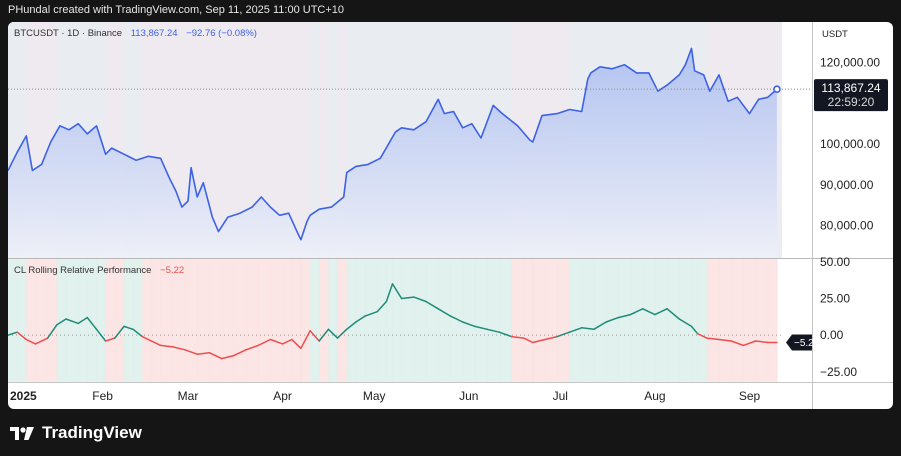 Image resolution: width=901 pixels, height=456 pixels. I want to click on performance-tick-label: −25.00, so click(838, 372).